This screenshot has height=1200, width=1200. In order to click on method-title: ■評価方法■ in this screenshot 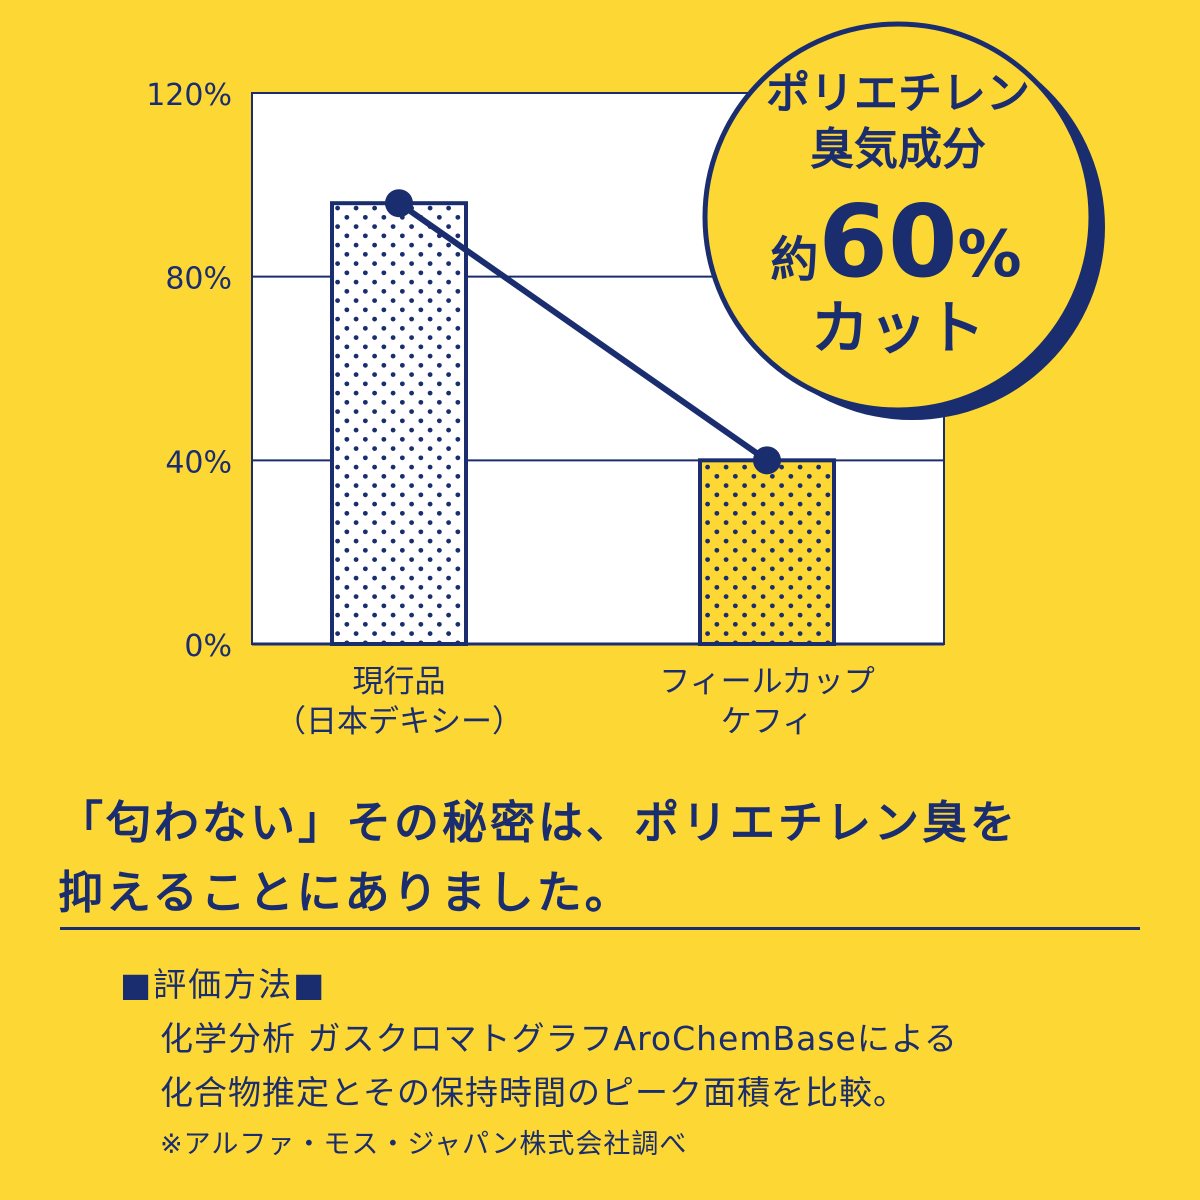, I will do `click(223, 984)`.